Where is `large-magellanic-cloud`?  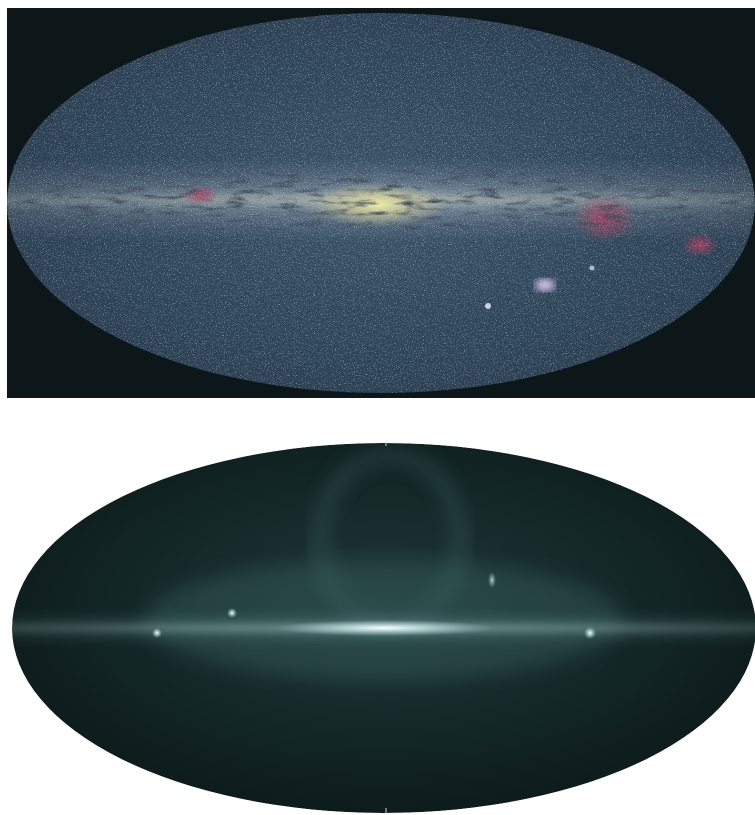 large-magellanic-cloud is located at coordinates (545, 285).